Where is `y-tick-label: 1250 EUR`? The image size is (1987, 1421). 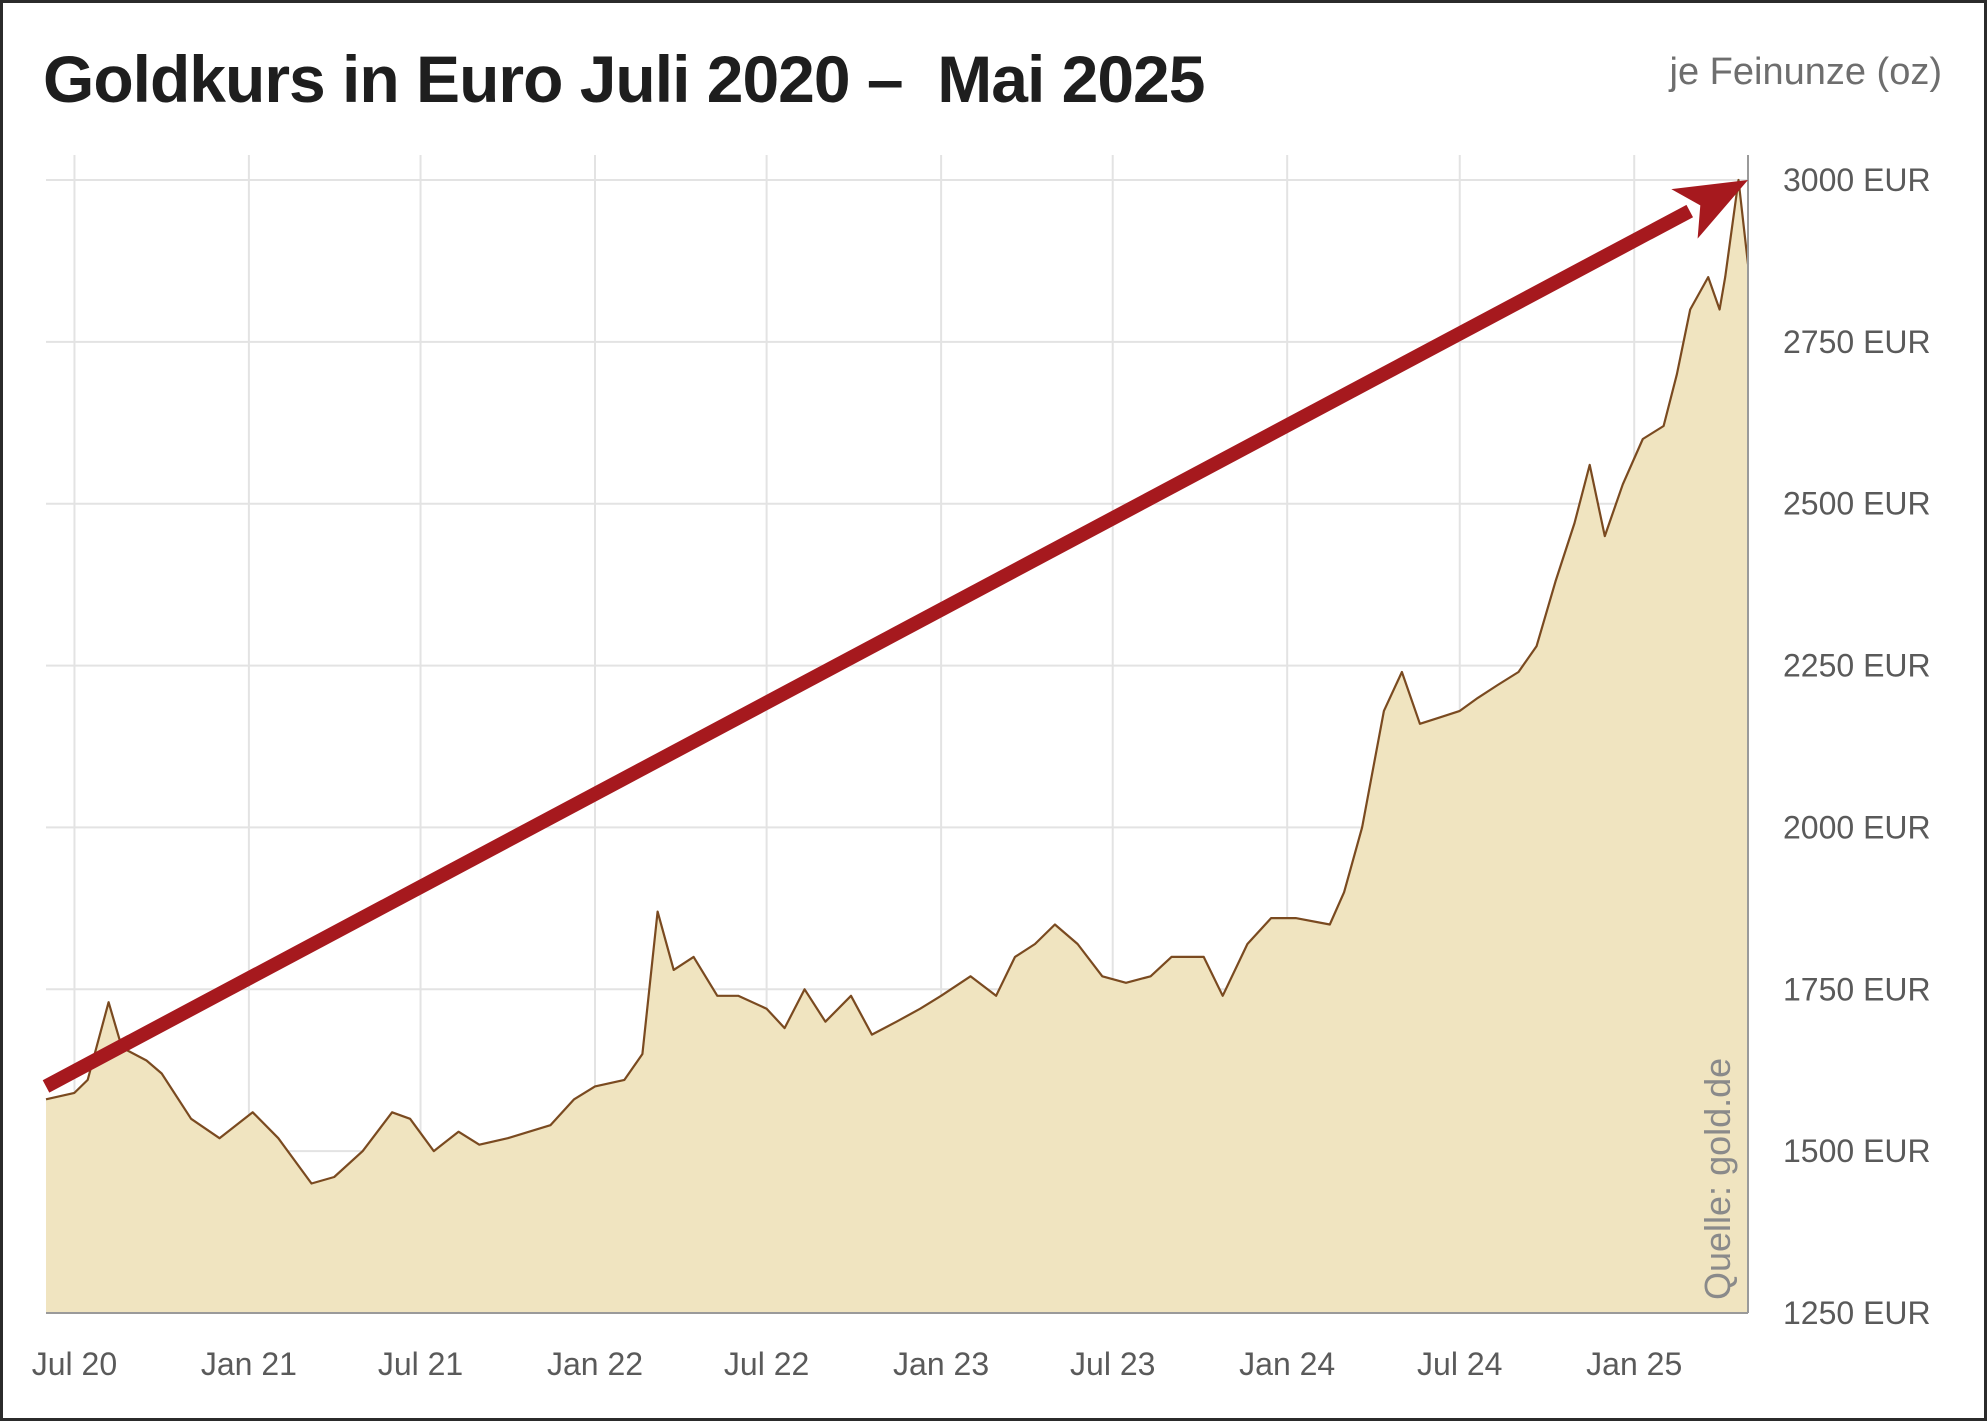 y-tick-label: 1250 EUR is located at coordinates (1857, 1313).